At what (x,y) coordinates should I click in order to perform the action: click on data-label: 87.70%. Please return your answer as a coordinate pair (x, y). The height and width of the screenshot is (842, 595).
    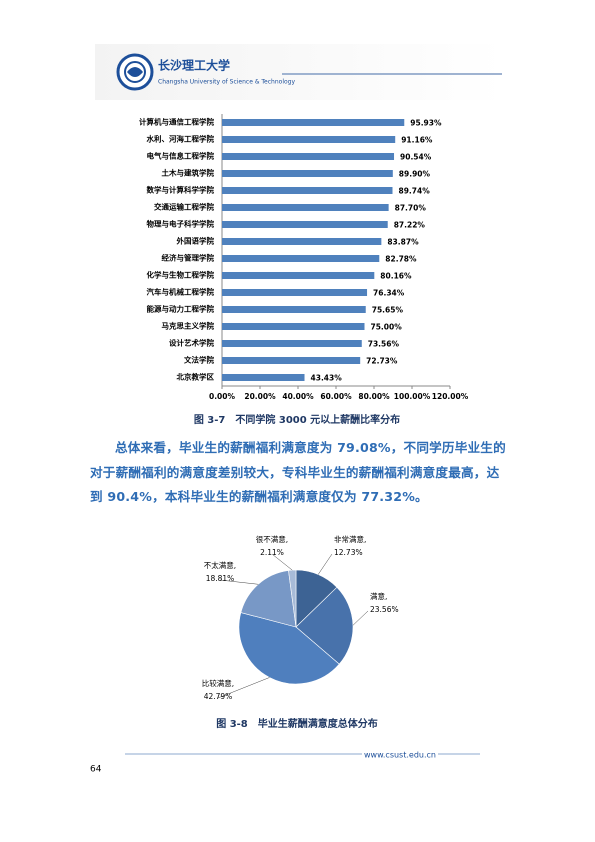
    Looking at the image, I should click on (411, 208).